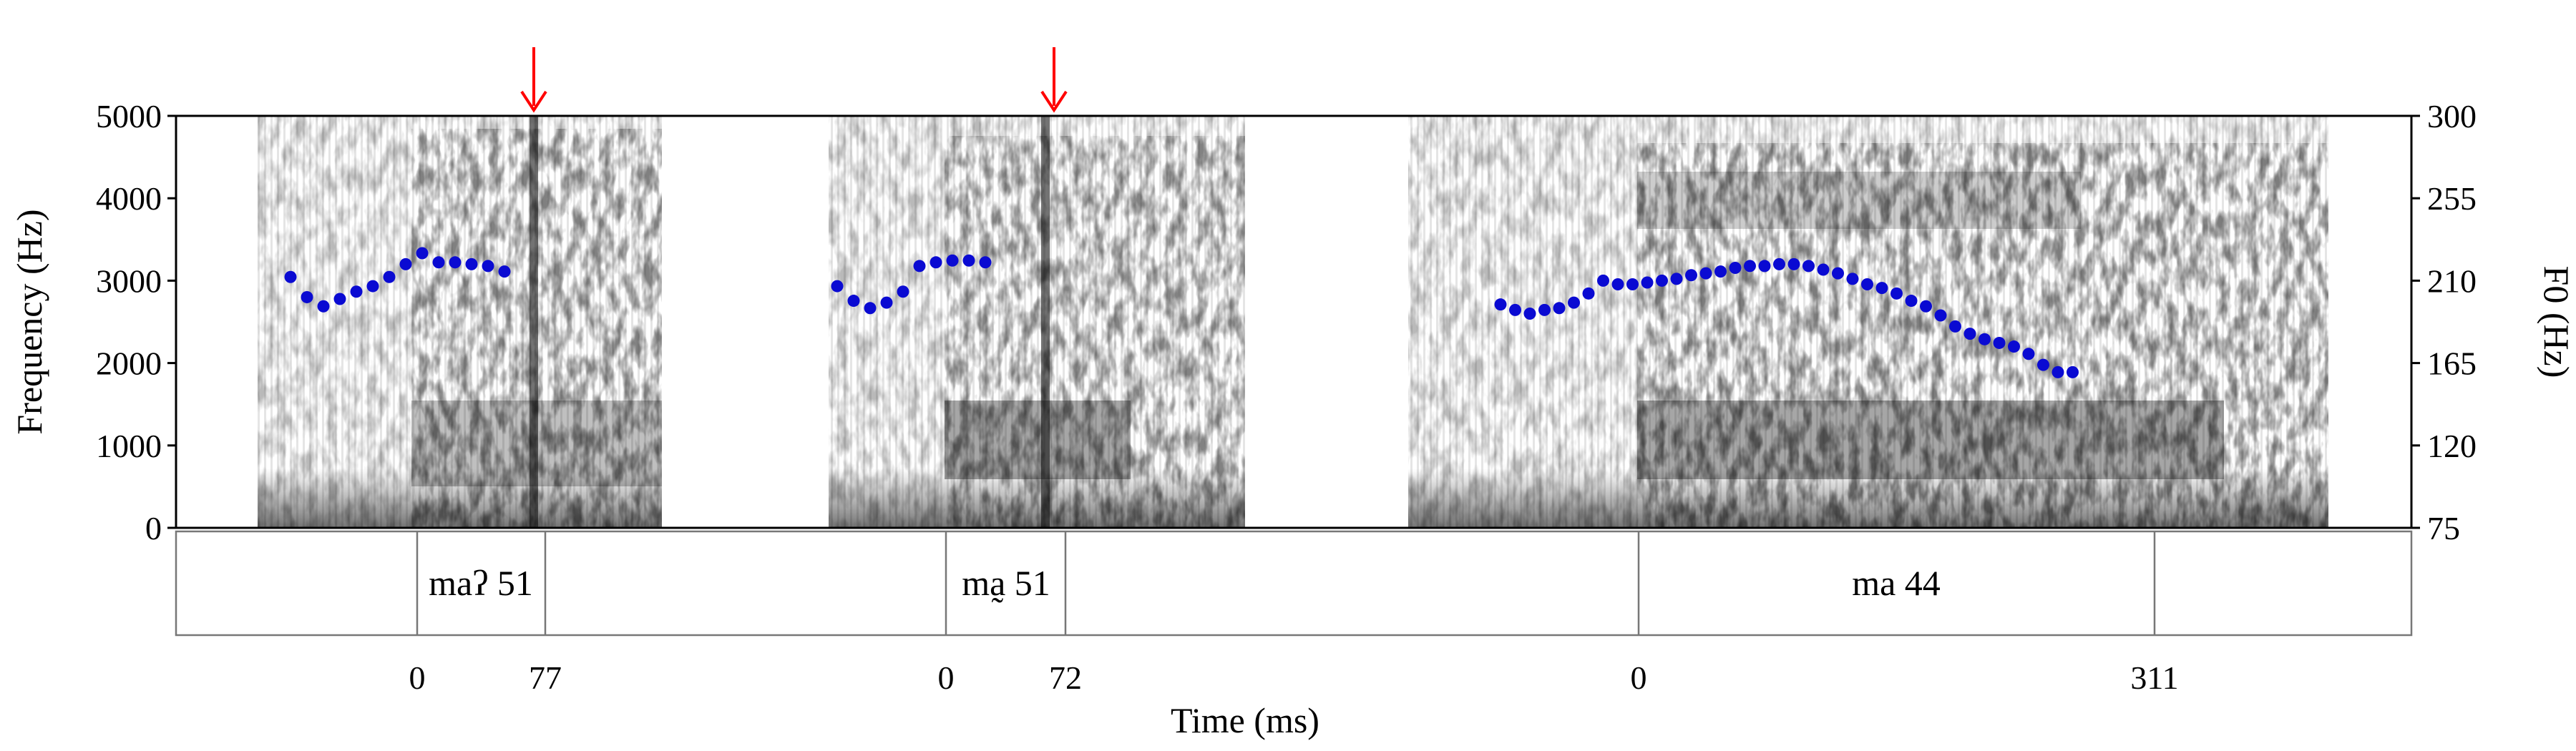 The height and width of the screenshot is (751, 2576). Describe the element at coordinates (153, 528) in the screenshot. I see `left-tick-label: 0` at that location.